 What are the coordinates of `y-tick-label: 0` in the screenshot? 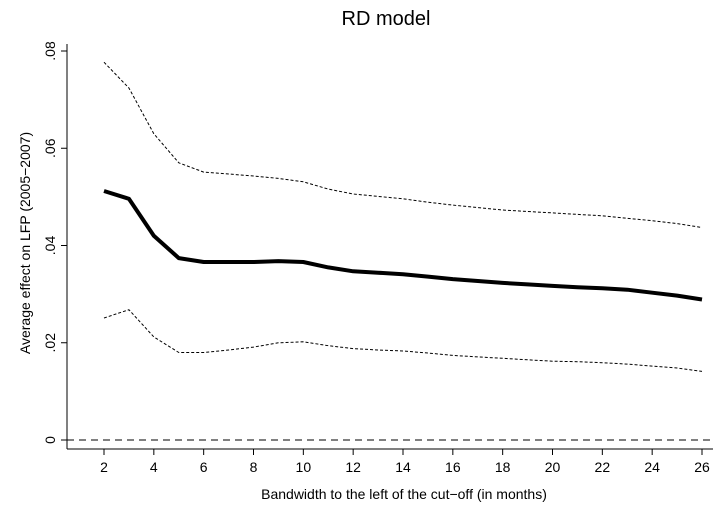 It's located at (50, 440).